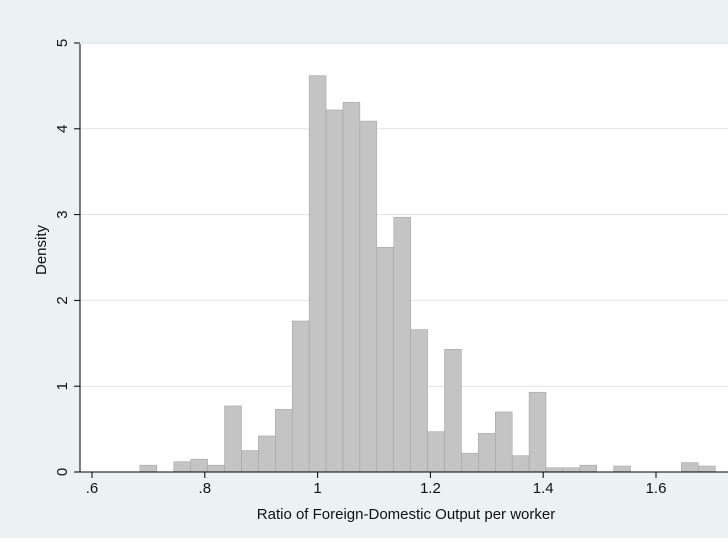  What do you see at coordinates (656, 488) in the screenshot?
I see `x-tick-label: 1.6` at bounding box center [656, 488].